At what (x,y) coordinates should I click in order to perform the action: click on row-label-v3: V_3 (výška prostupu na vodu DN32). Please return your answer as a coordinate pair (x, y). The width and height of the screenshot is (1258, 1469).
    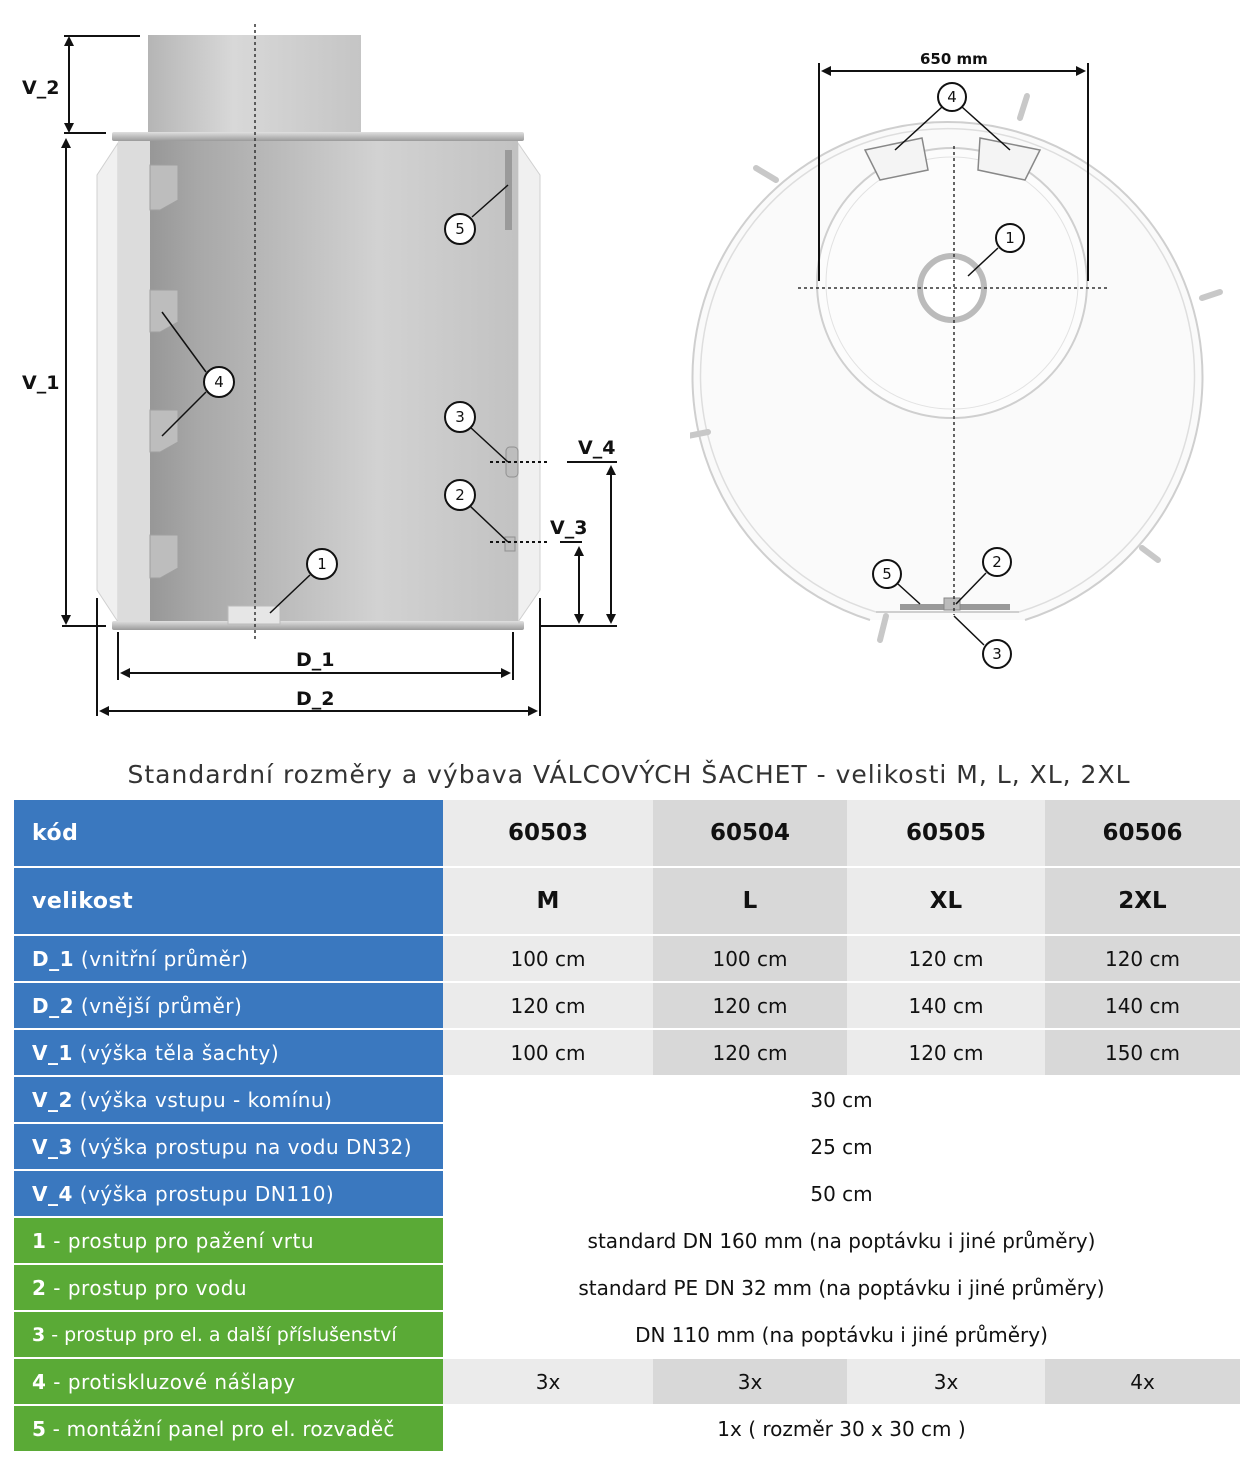
    Looking at the image, I should click on (228, 1147).